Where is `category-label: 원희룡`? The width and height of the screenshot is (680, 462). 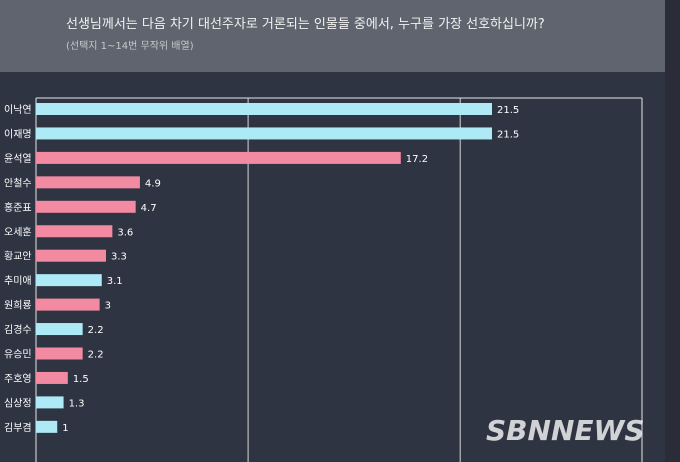
category-label: 원희룡 is located at coordinates (18, 306).